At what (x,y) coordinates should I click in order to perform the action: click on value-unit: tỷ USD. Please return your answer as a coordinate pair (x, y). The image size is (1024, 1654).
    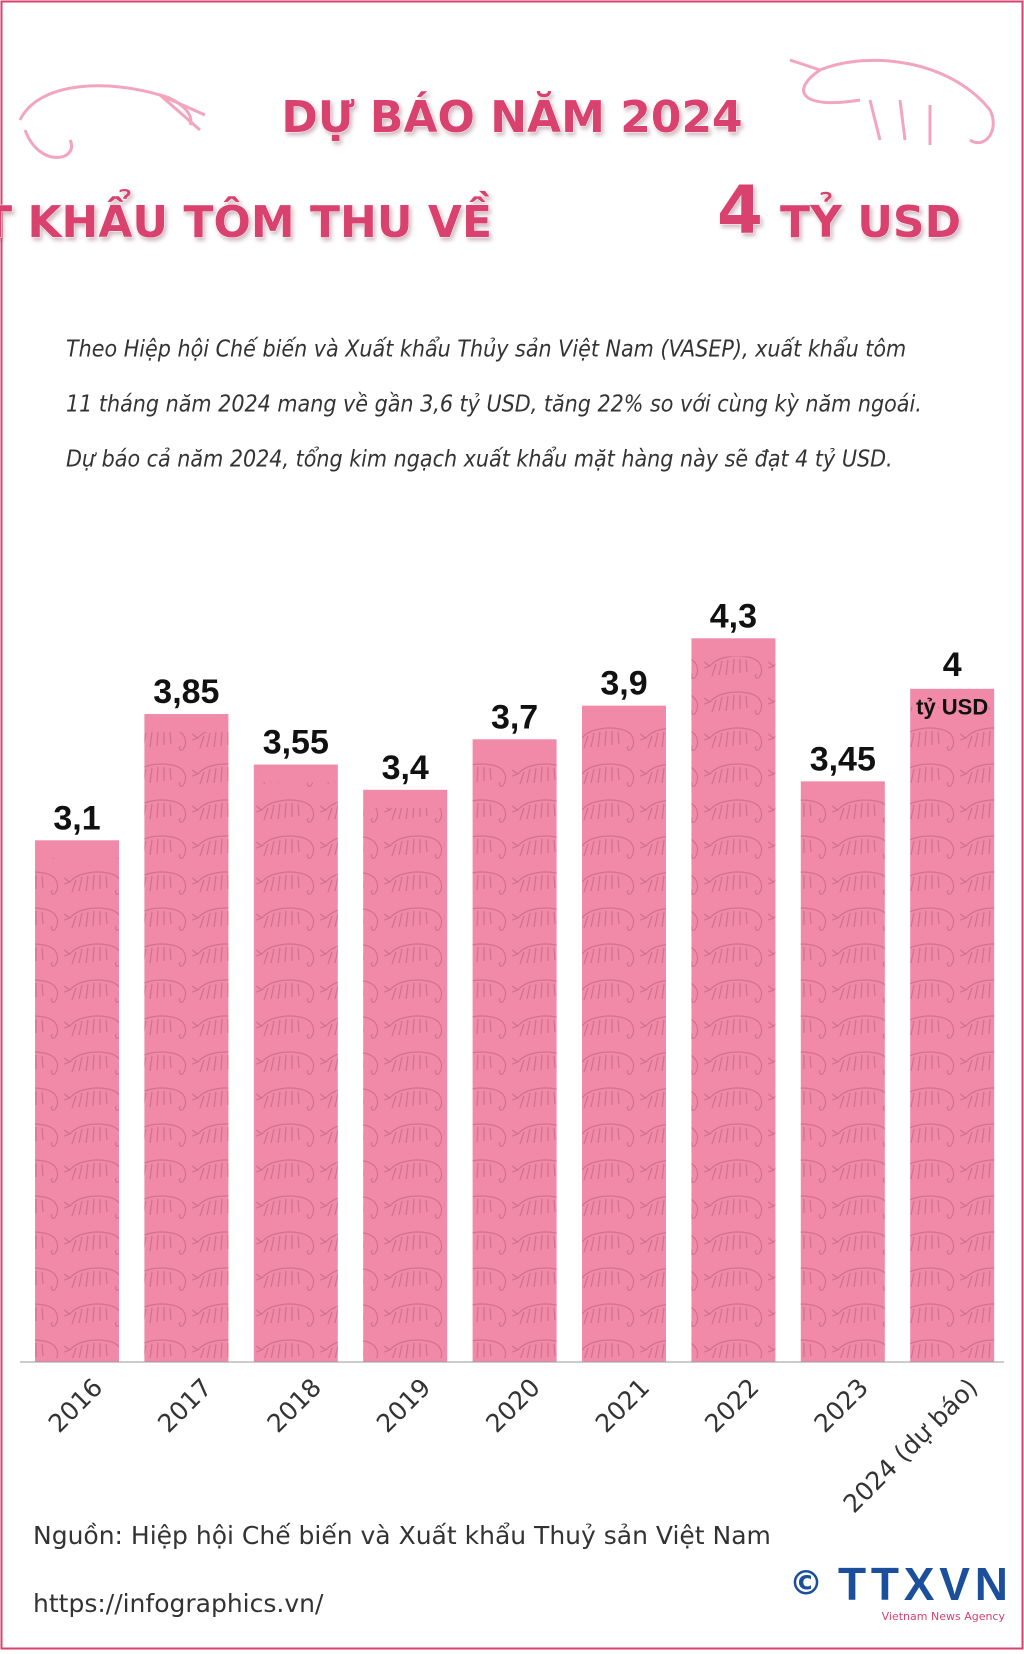
    Looking at the image, I should click on (952, 707).